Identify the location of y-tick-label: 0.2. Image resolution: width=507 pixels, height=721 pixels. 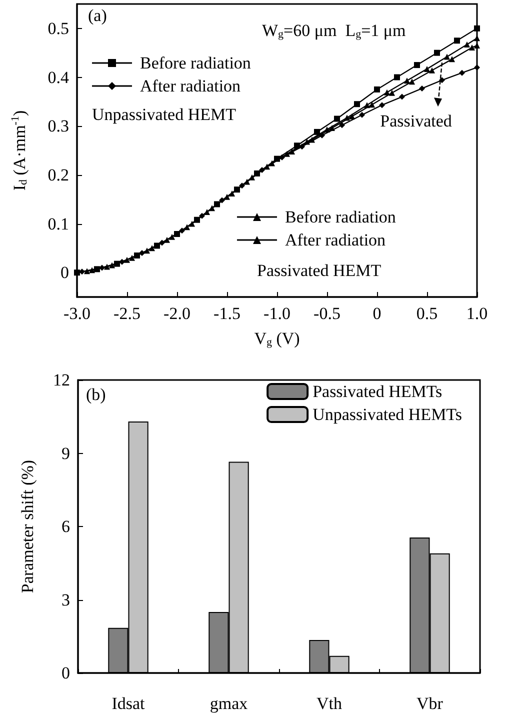
(58, 174).